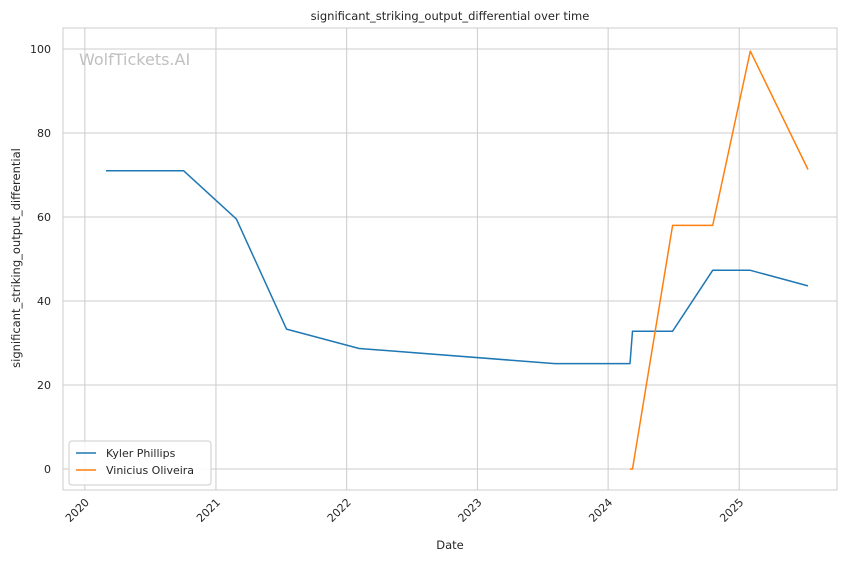 The width and height of the screenshot is (848, 561). What do you see at coordinates (150, 470) in the screenshot?
I see `legend-label: Vinicius Oliveira` at bounding box center [150, 470].